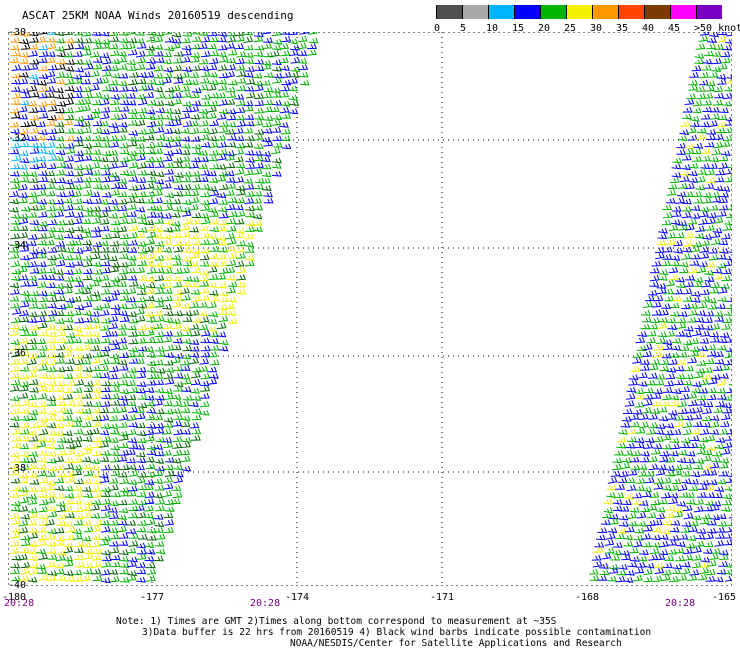 The width and height of the screenshot is (740, 650). Describe the element at coordinates (17, 32) in the screenshot. I see `lat-label-30: -30` at that location.